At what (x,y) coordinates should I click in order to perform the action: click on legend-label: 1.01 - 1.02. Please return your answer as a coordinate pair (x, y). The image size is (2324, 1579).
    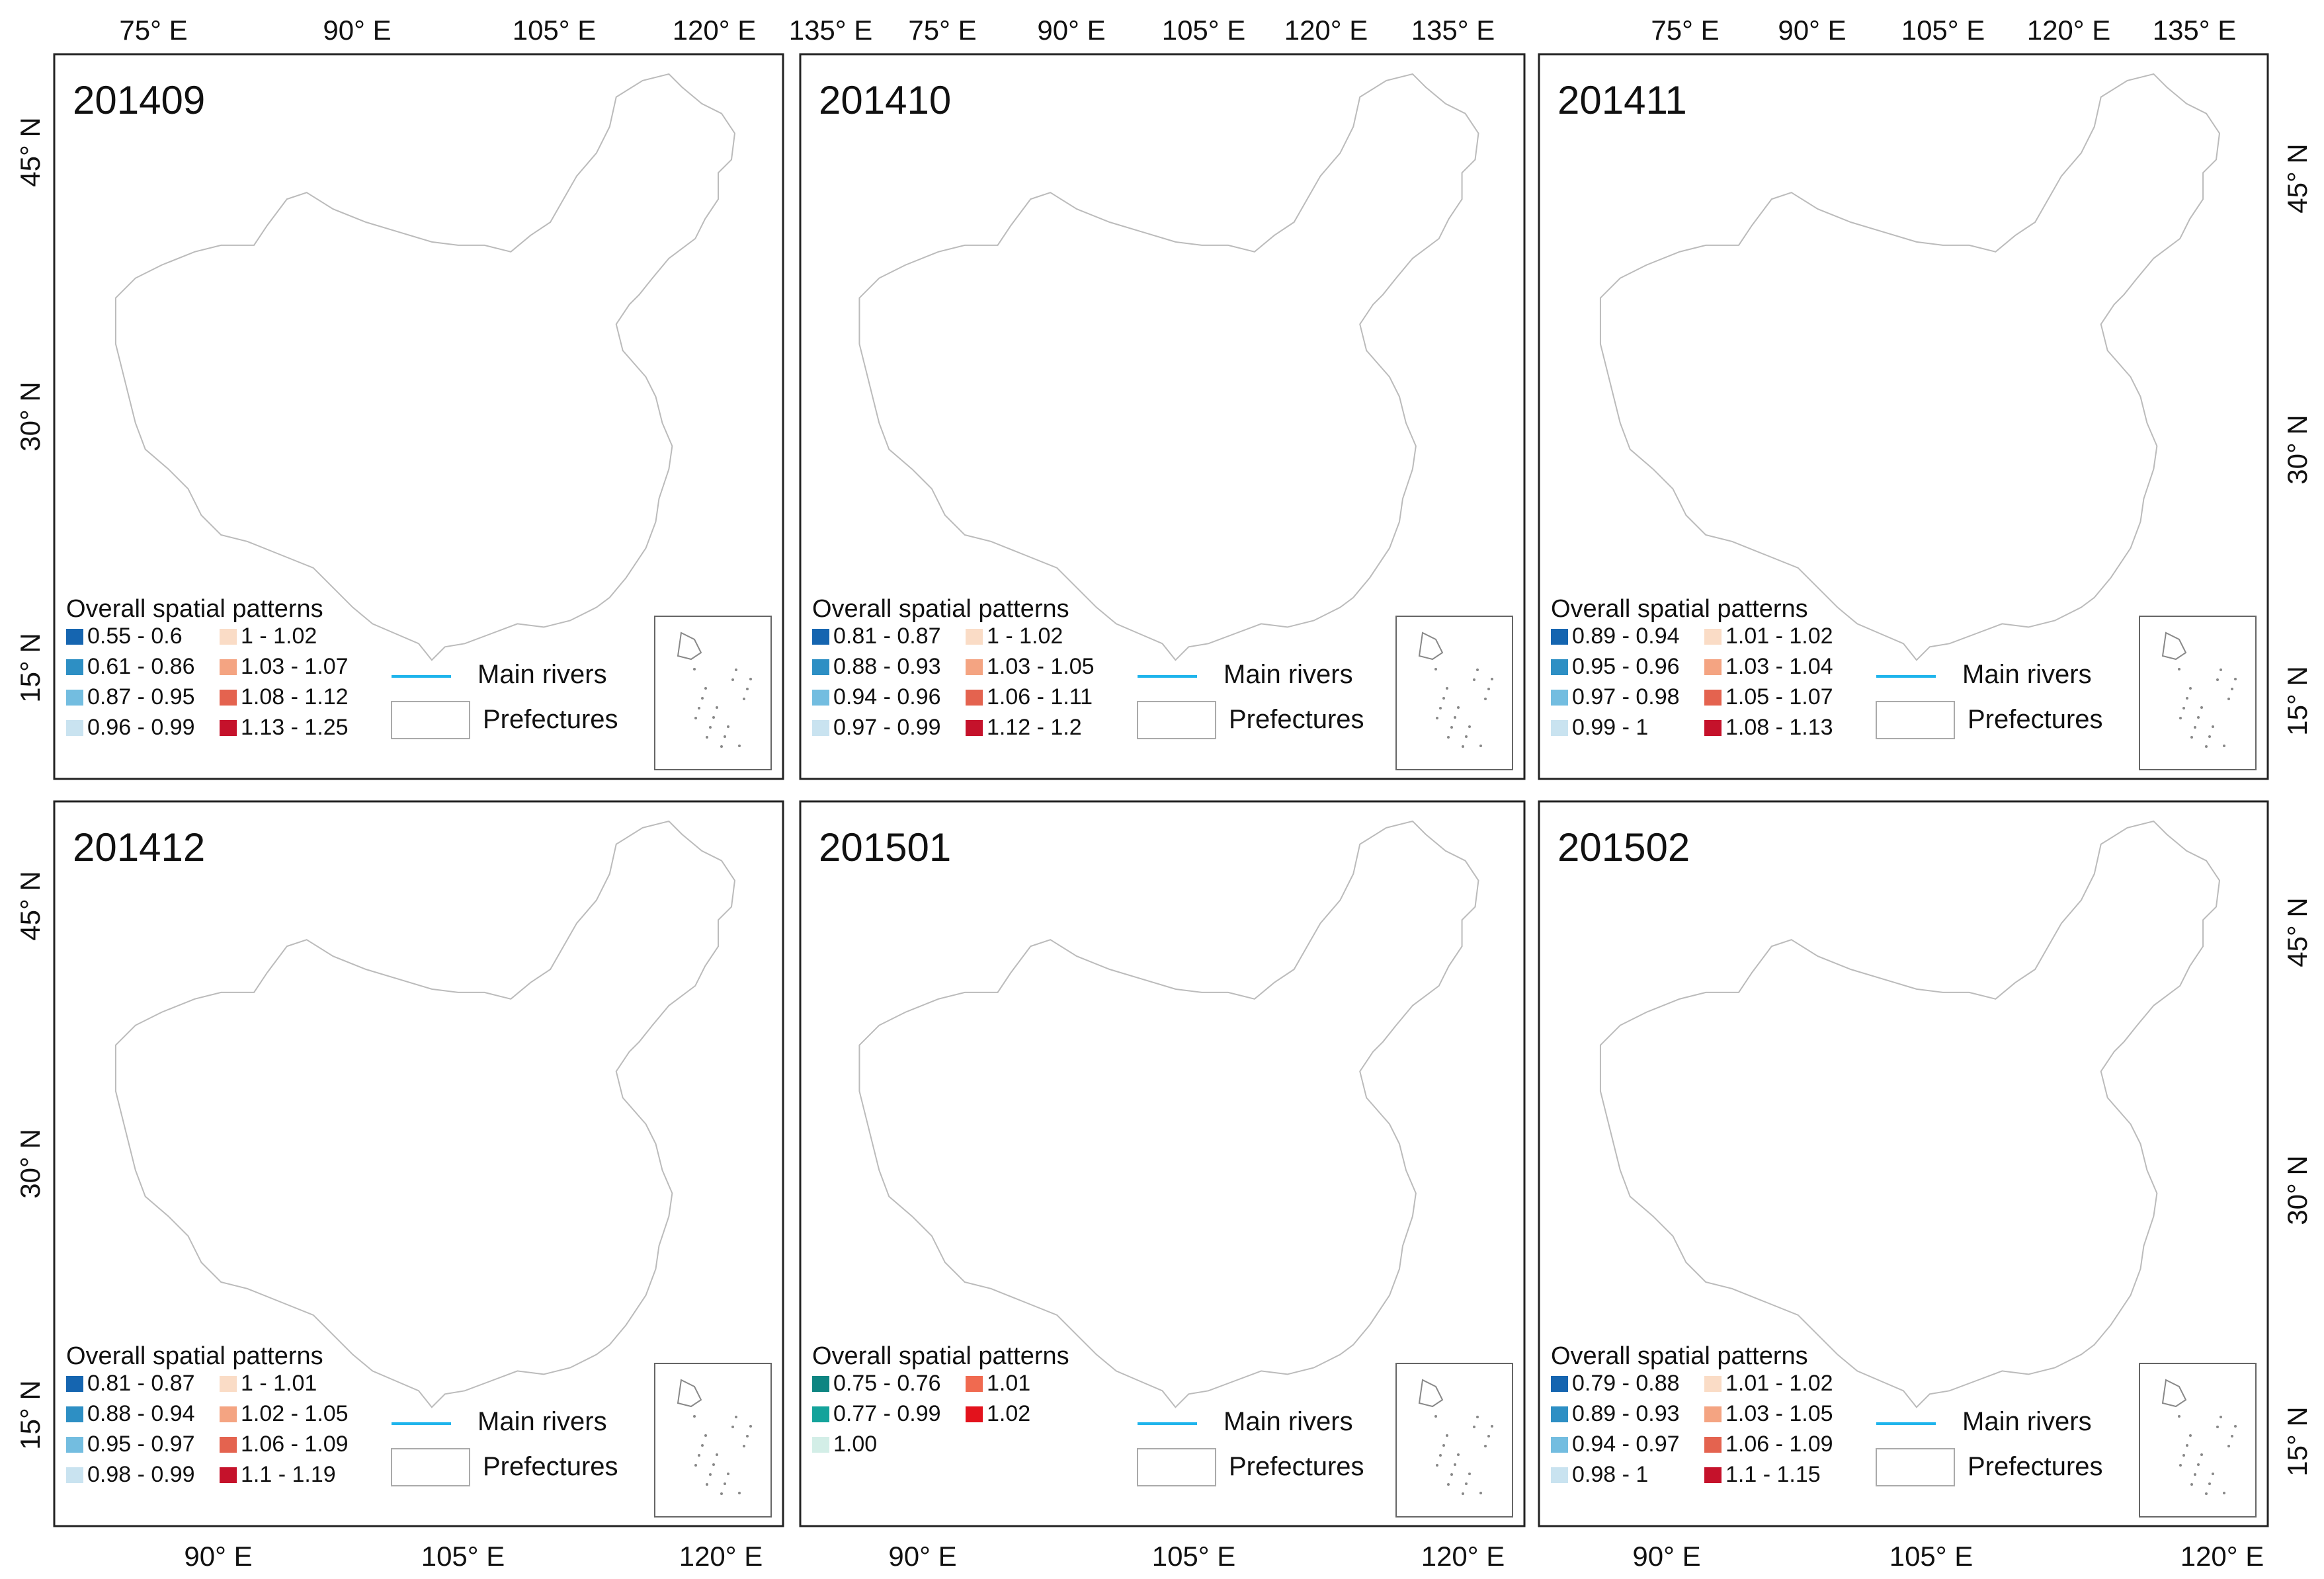
    Looking at the image, I should click on (1779, 636).